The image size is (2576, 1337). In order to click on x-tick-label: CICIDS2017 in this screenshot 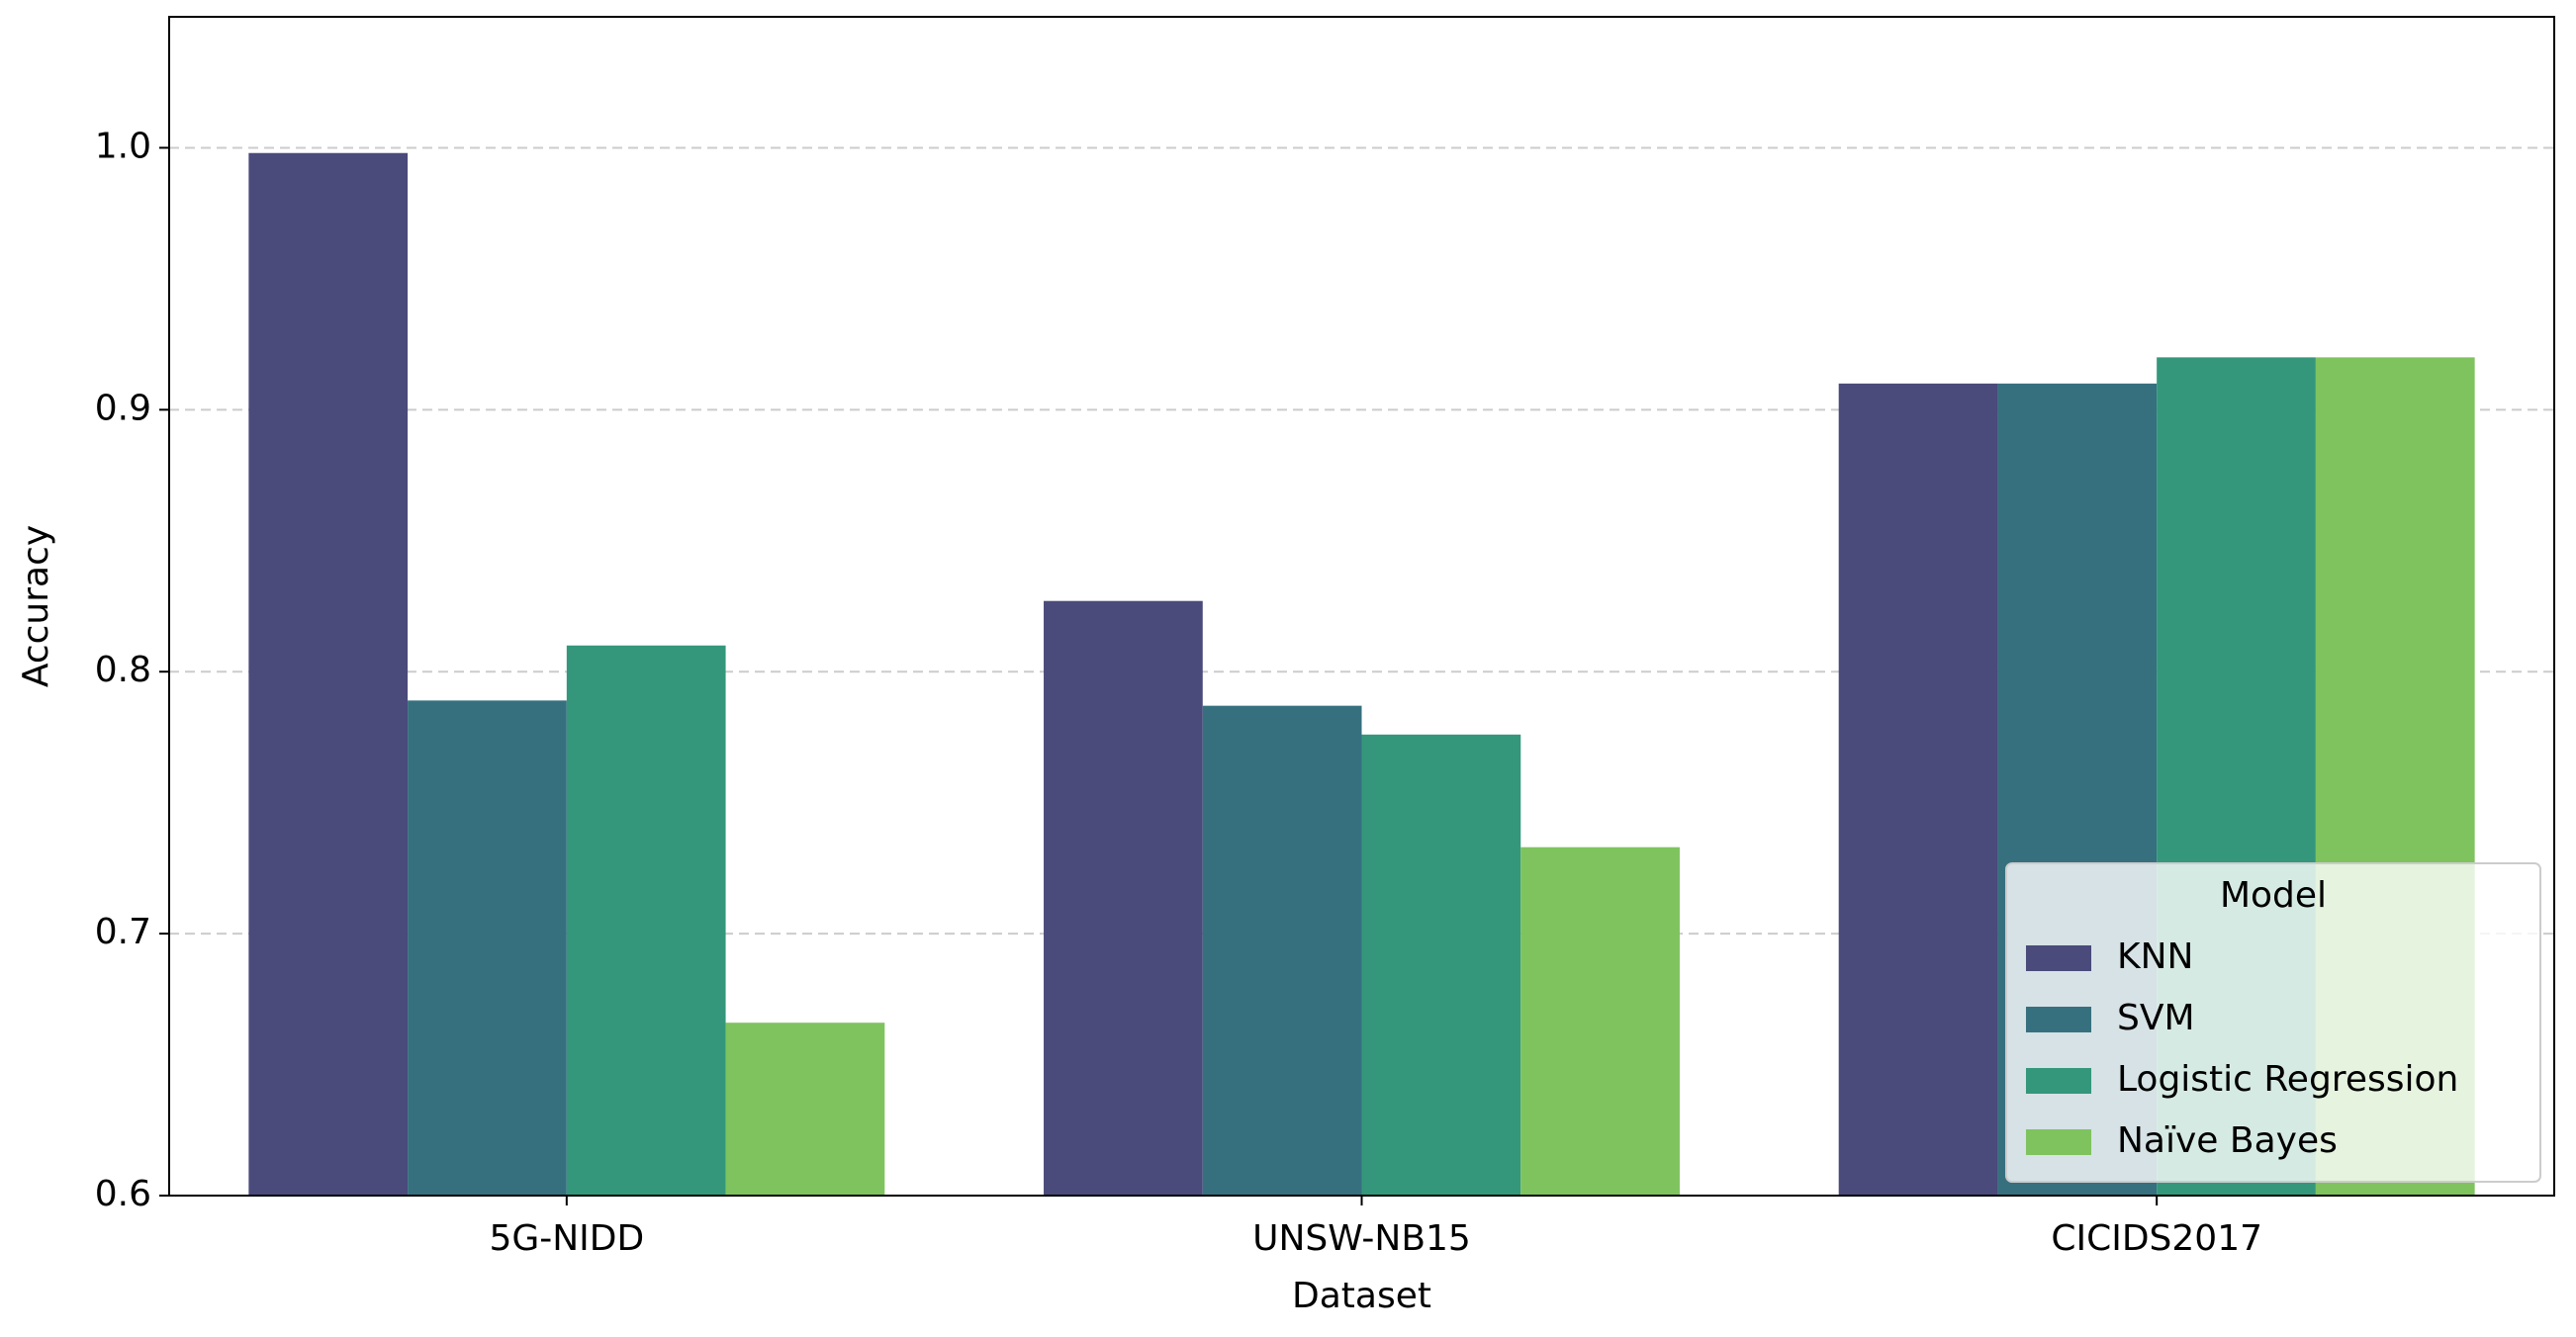, I will do `click(2156, 1238)`.